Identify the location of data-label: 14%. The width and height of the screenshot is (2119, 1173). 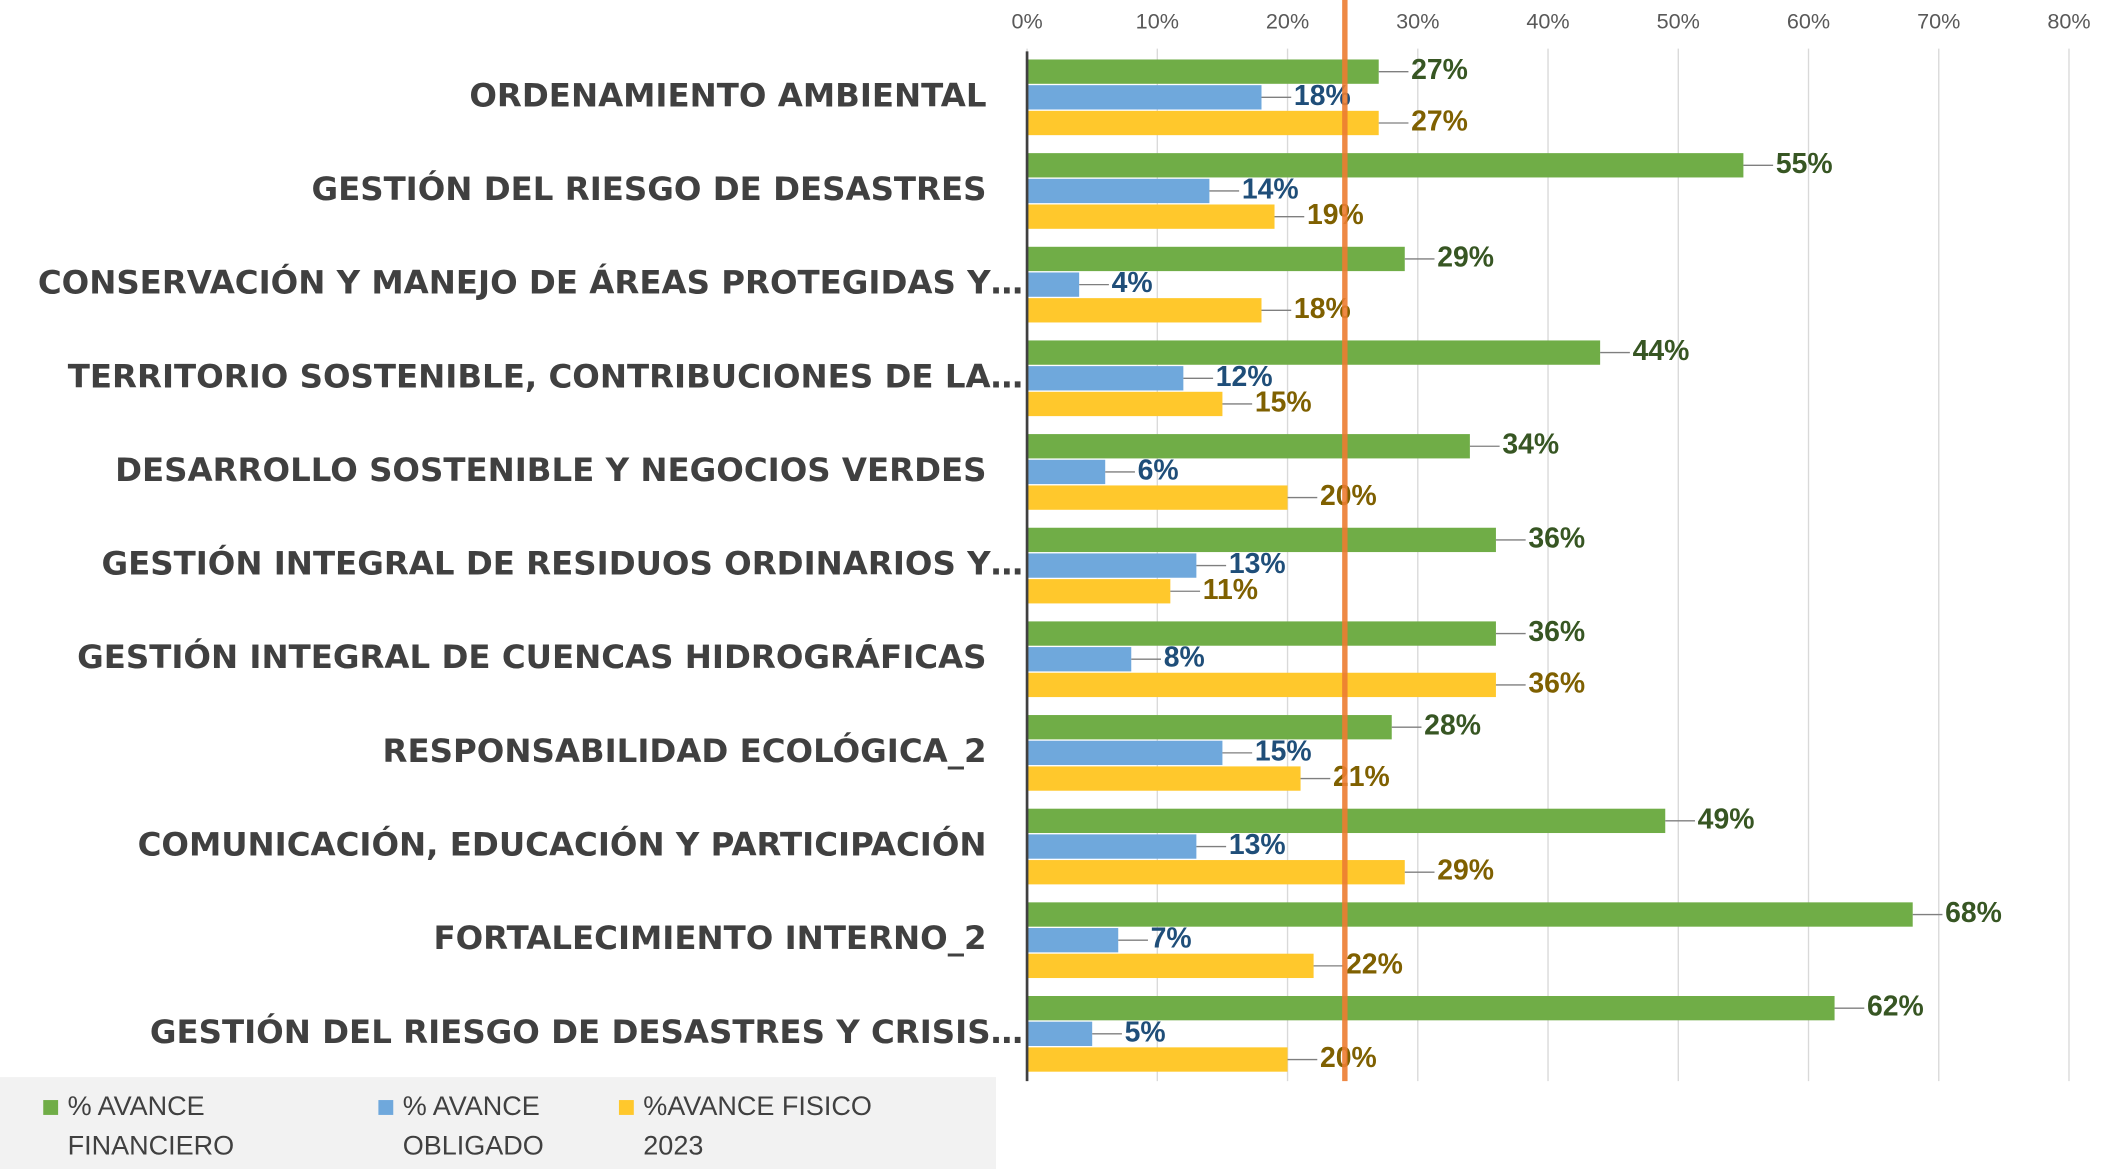
(1270, 189).